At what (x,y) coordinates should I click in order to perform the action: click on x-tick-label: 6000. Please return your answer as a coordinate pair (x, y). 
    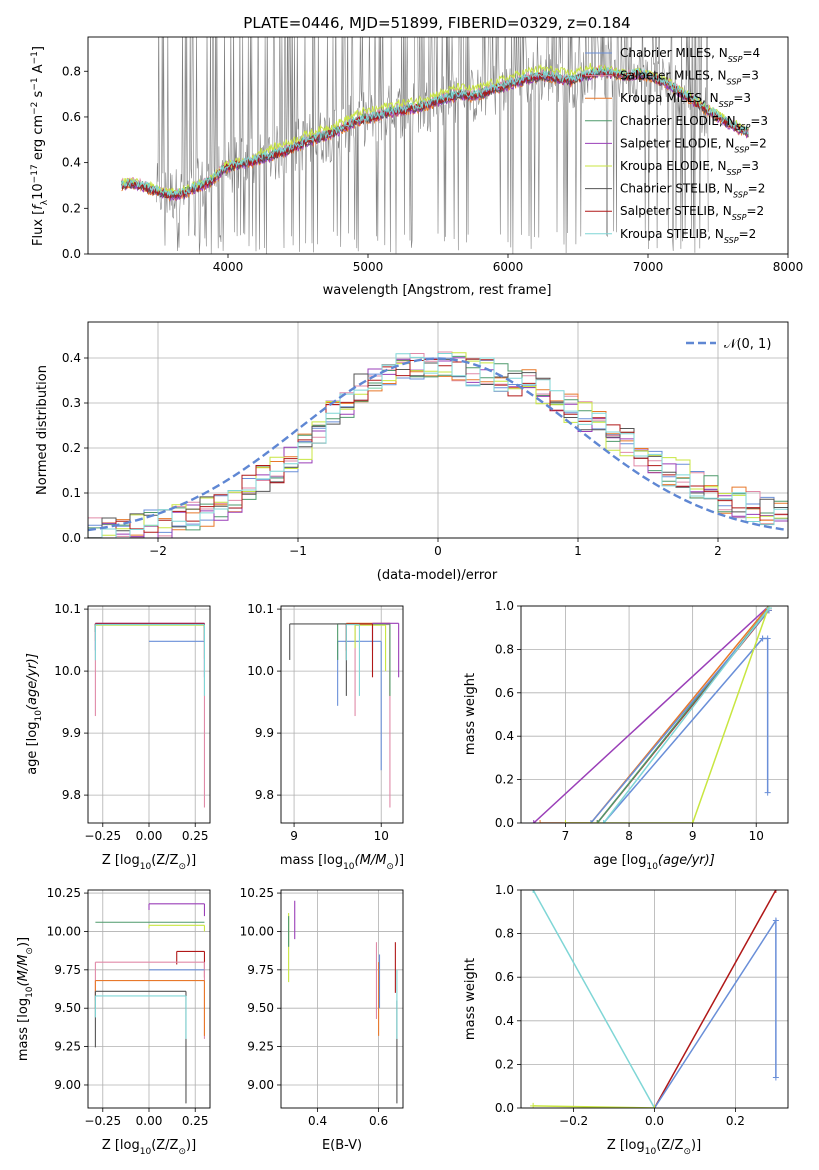
    Looking at the image, I should click on (508, 267).